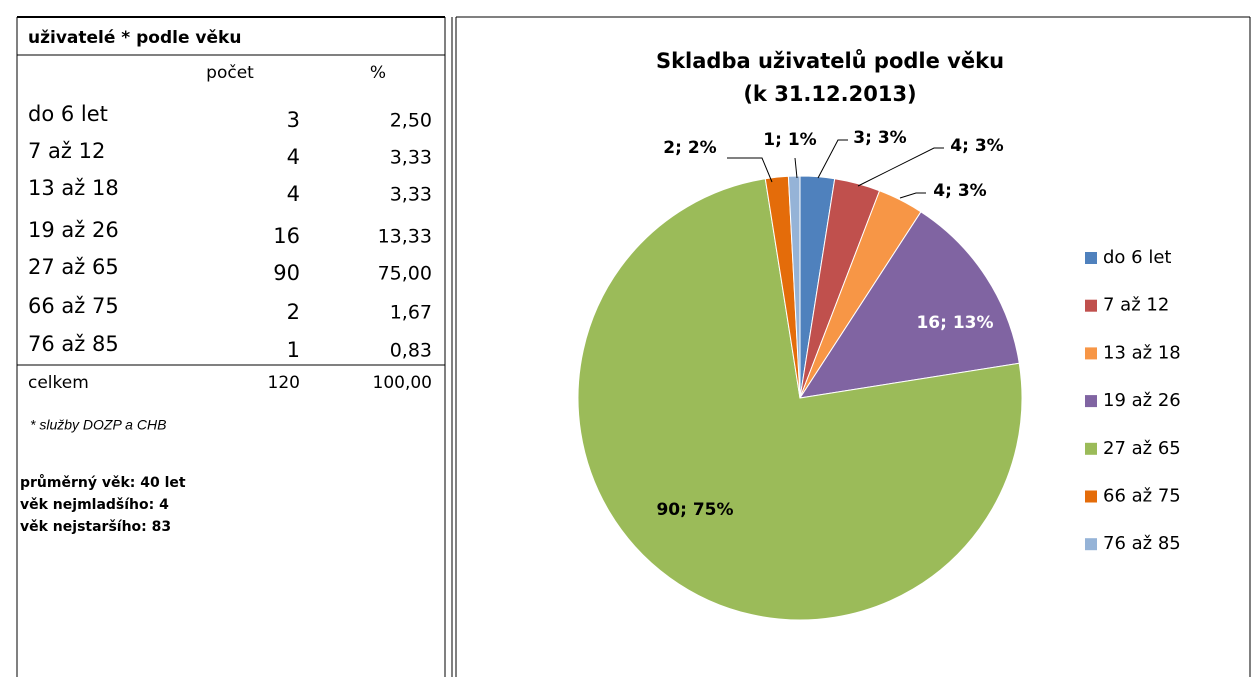 The image size is (1252, 681). What do you see at coordinates (286, 273) in the screenshot?
I see `row-count: 90` at bounding box center [286, 273].